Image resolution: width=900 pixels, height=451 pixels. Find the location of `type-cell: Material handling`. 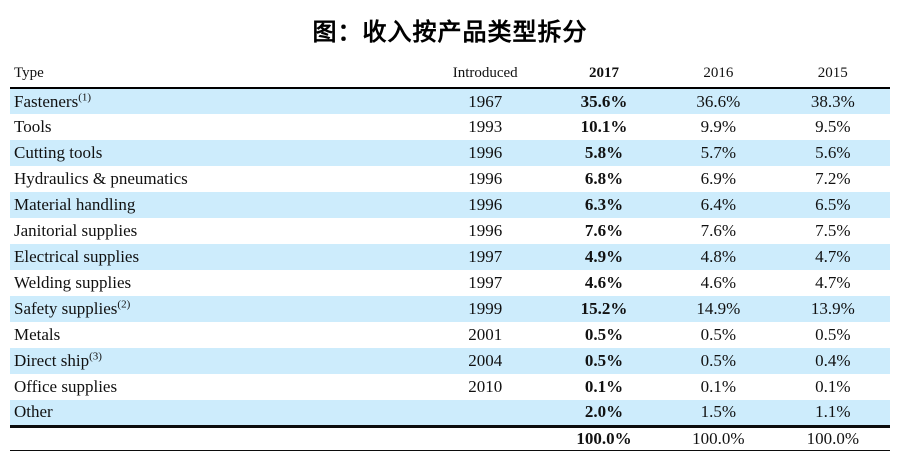

type-cell: Material handling is located at coordinates (217, 205).